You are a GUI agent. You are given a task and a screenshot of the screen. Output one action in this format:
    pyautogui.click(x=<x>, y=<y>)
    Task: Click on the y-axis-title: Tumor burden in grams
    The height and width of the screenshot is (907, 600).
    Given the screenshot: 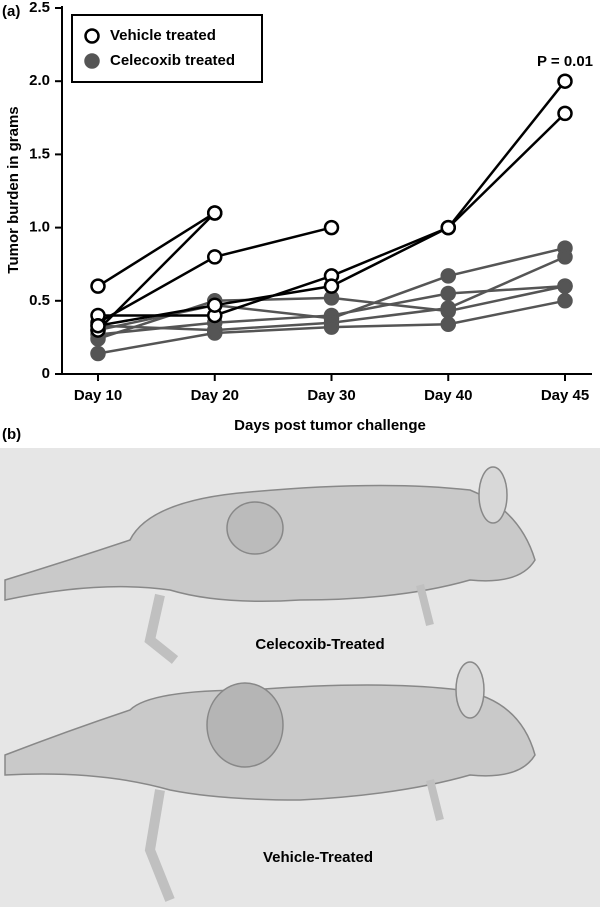 What is the action you would take?
    pyautogui.click(x=13, y=189)
    